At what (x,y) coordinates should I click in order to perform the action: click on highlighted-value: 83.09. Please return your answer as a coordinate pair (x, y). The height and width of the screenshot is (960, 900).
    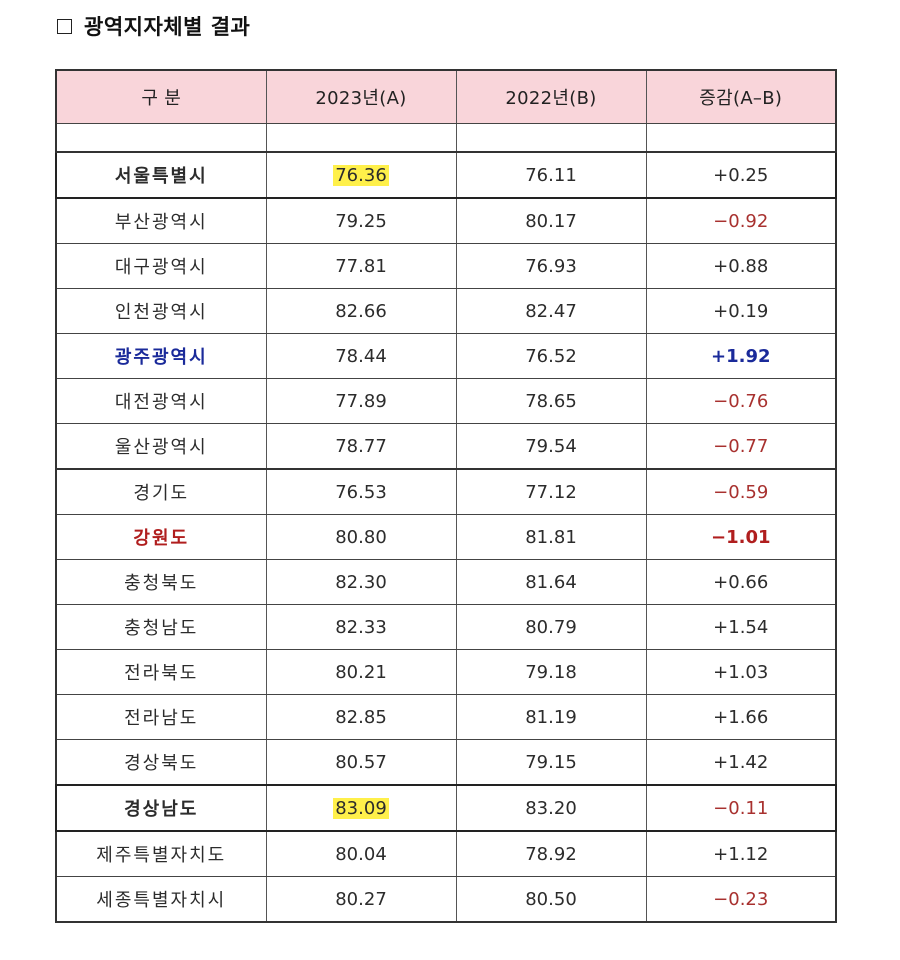
    Looking at the image, I should click on (361, 808).